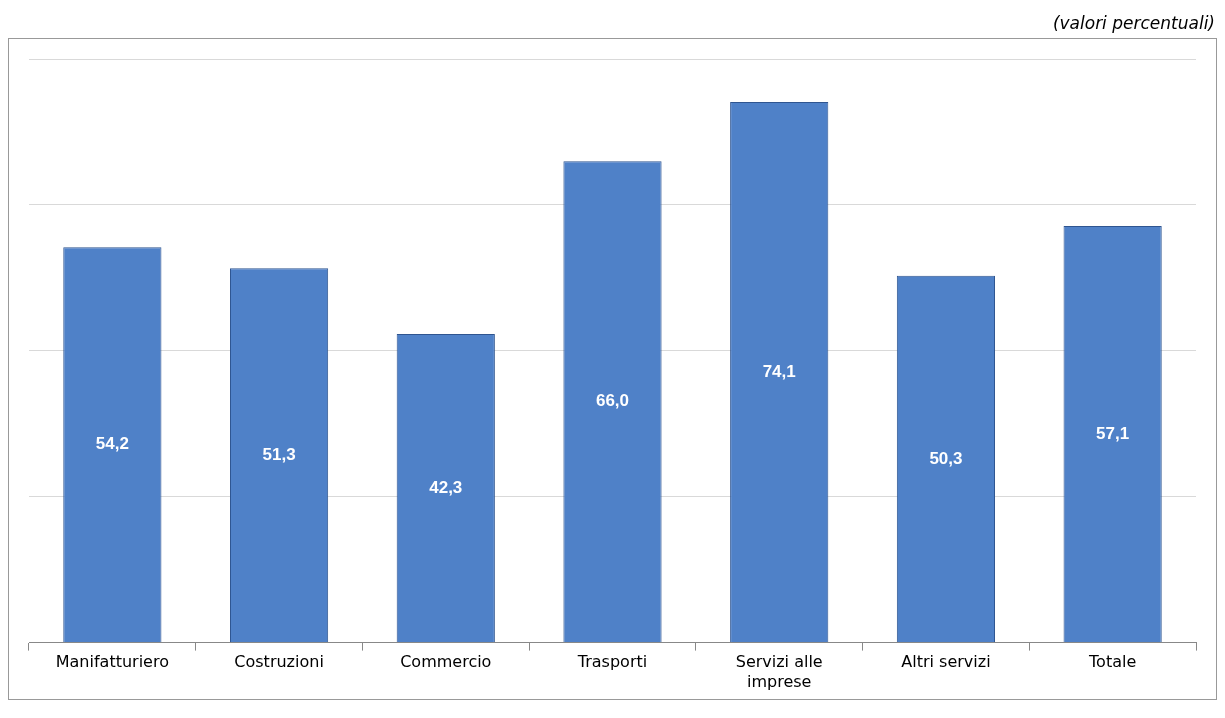 The image size is (1225, 718). What do you see at coordinates (279, 662) in the screenshot?
I see `x-tick-label: Costruzioni` at bounding box center [279, 662].